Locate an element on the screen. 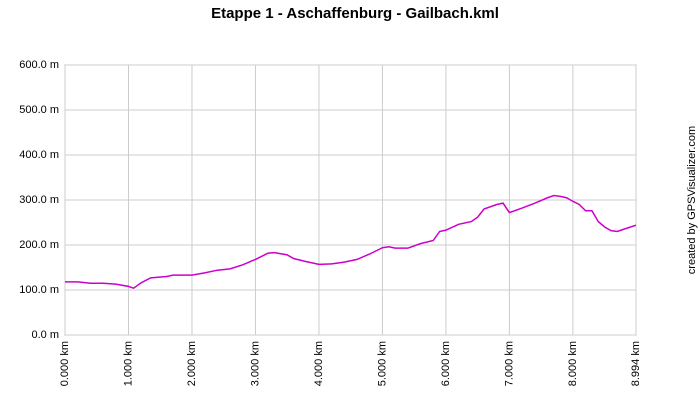 This screenshot has height=400, width=700. x-tick-label: 2.000 km is located at coordinates (192, 363).